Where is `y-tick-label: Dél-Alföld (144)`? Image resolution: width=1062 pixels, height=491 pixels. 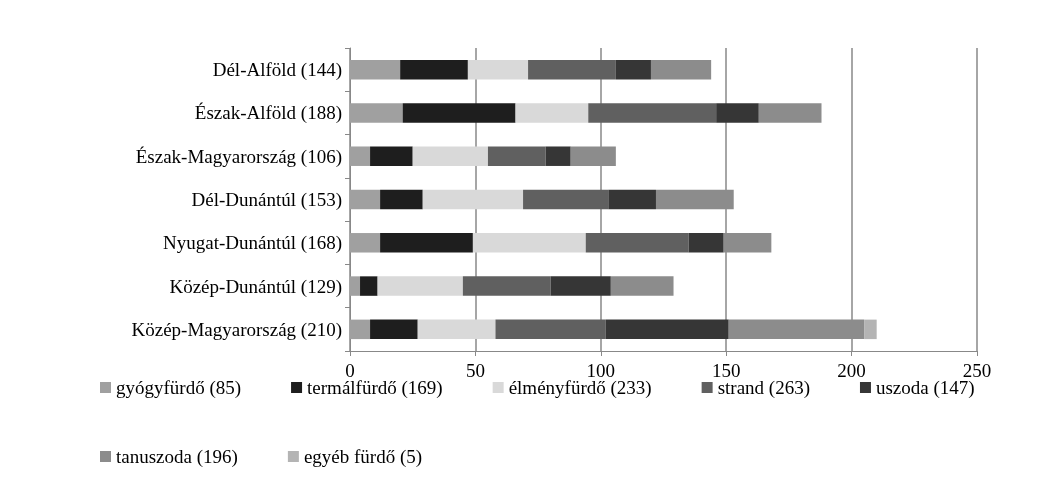 y-tick-label: Dél-Alföld (144) is located at coordinates (277, 70).